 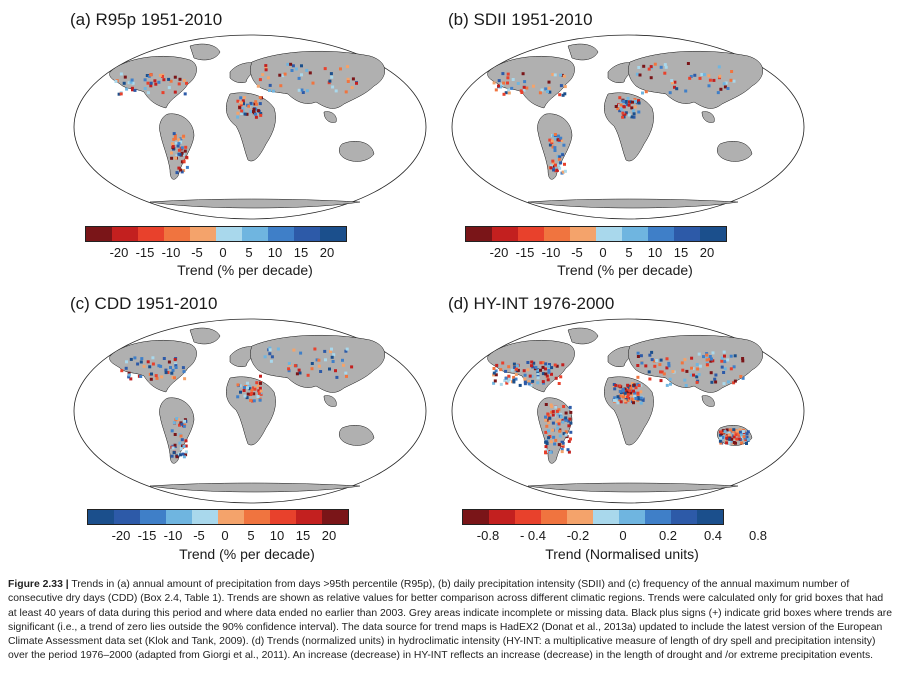 What do you see at coordinates (551, 252) in the screenshot?
I see `colorbar-tick-label: -10` at bounding box center [551, 252].